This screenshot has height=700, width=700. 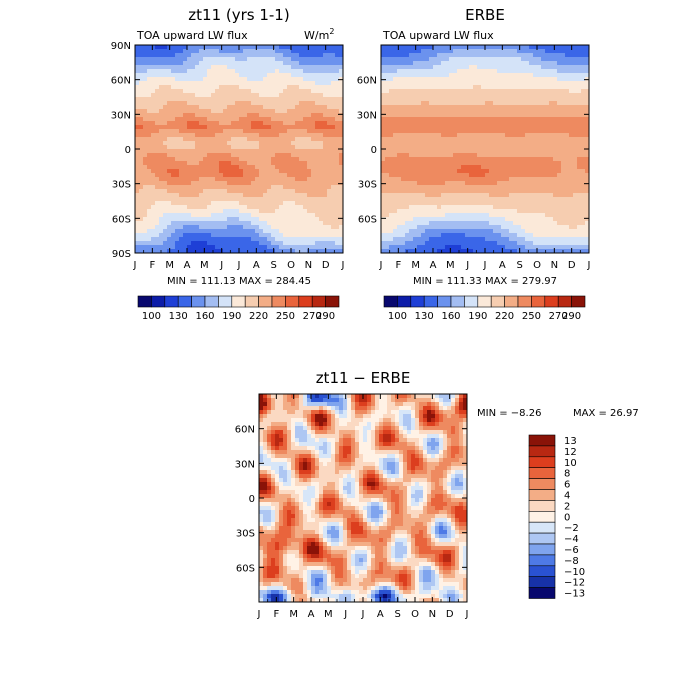 I want to click on y-tick-label: 60N, so click(x=245, y=430).